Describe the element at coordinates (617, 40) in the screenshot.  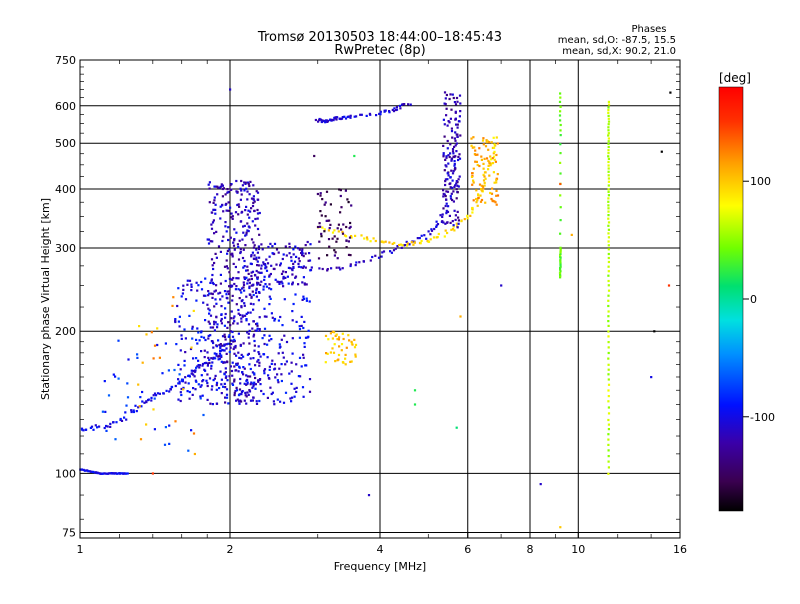
I see `phase-stats-o: mean, sd,O: -87.5, 15.5` at that location.